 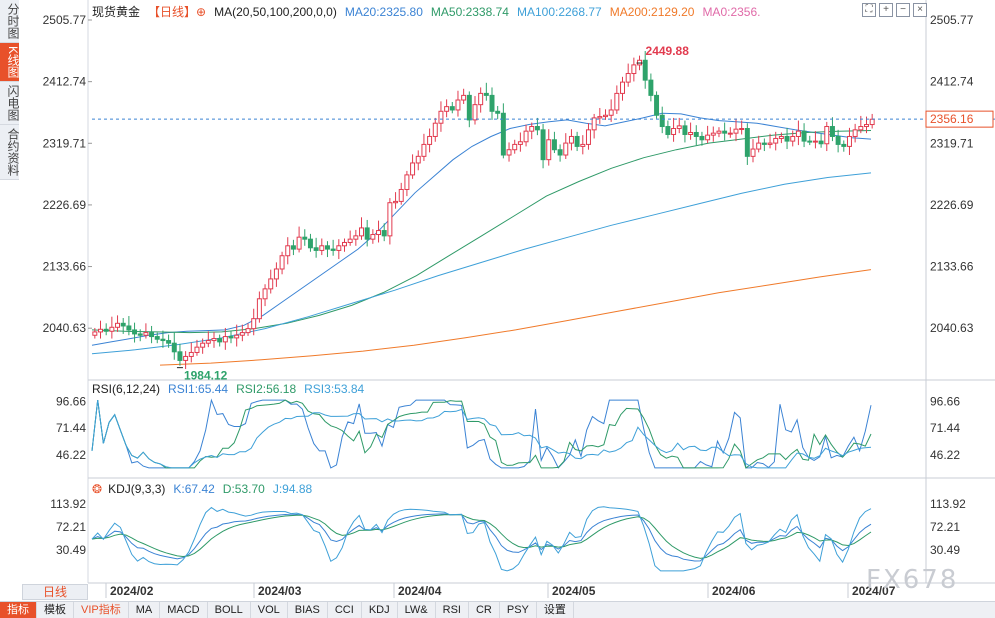 I want to click on tab-contract-info: 合约资料, so click(x=10, y=153).